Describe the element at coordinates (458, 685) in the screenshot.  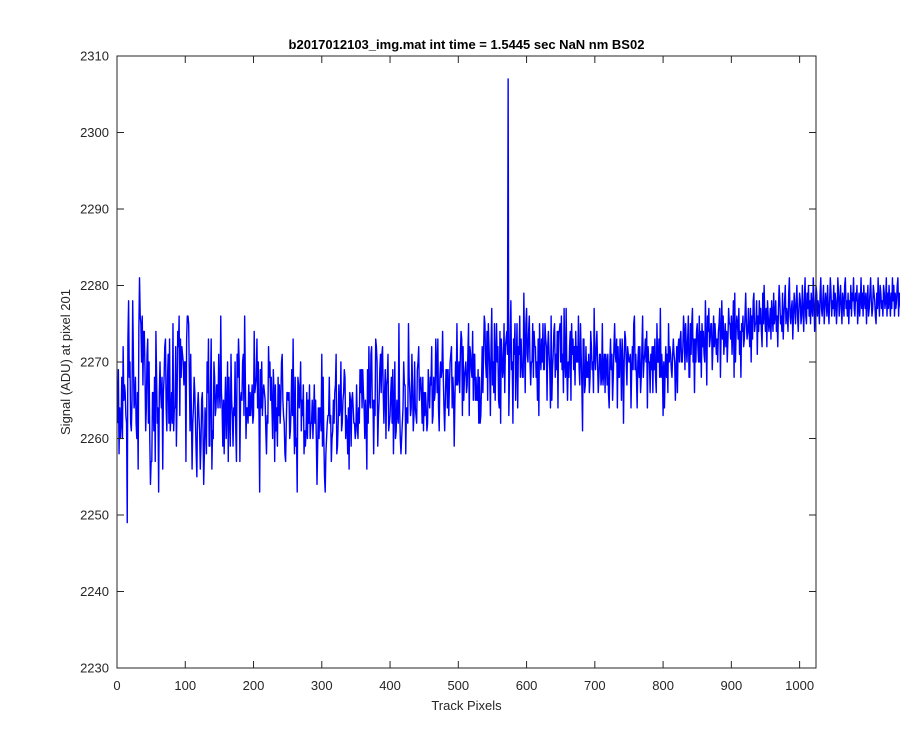
I see `x-tick-label: 500` at that location.